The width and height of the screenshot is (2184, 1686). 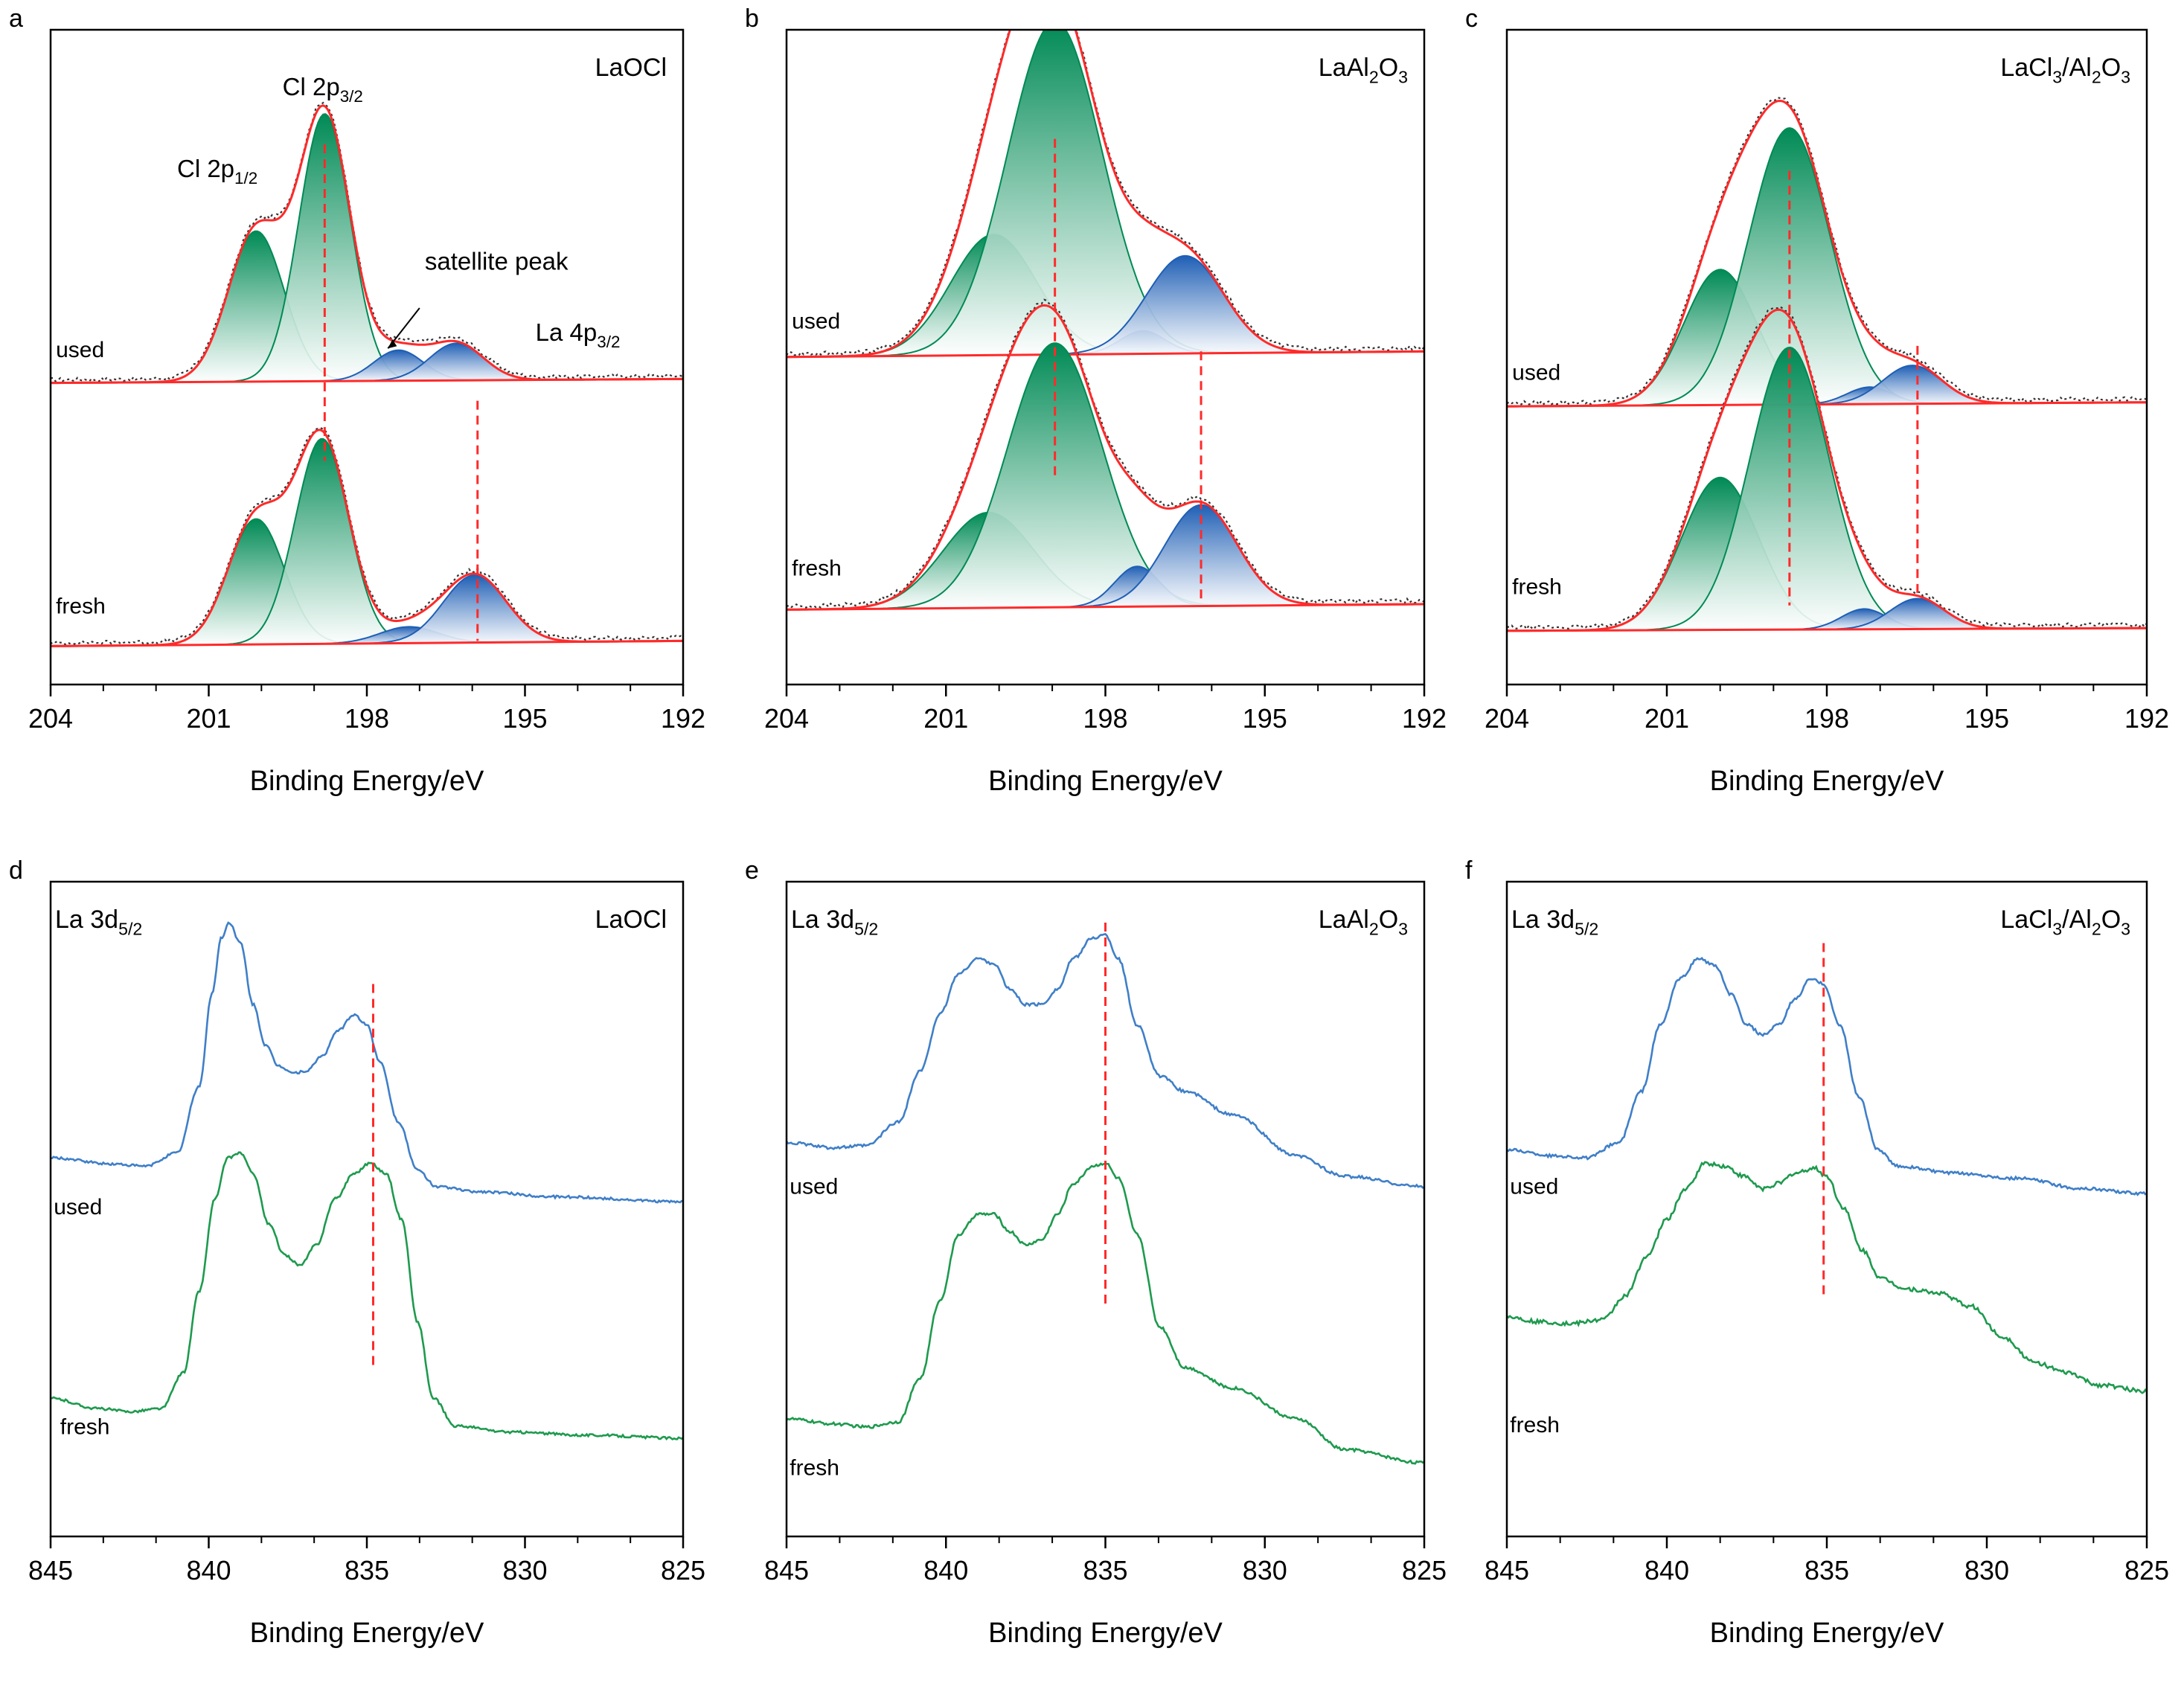 What do you see at coordinates (392, 344) in the screenshot?
I see `annotation-arrowhead-a` at bounding box center [392, 344].